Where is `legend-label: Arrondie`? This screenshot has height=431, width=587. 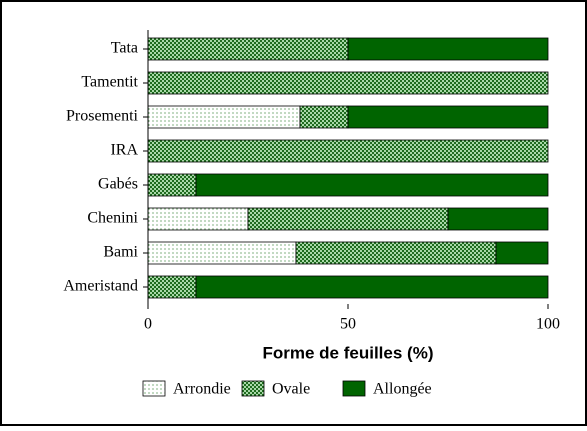 legend-label: Arrondie is located at coordinates (202, 389).